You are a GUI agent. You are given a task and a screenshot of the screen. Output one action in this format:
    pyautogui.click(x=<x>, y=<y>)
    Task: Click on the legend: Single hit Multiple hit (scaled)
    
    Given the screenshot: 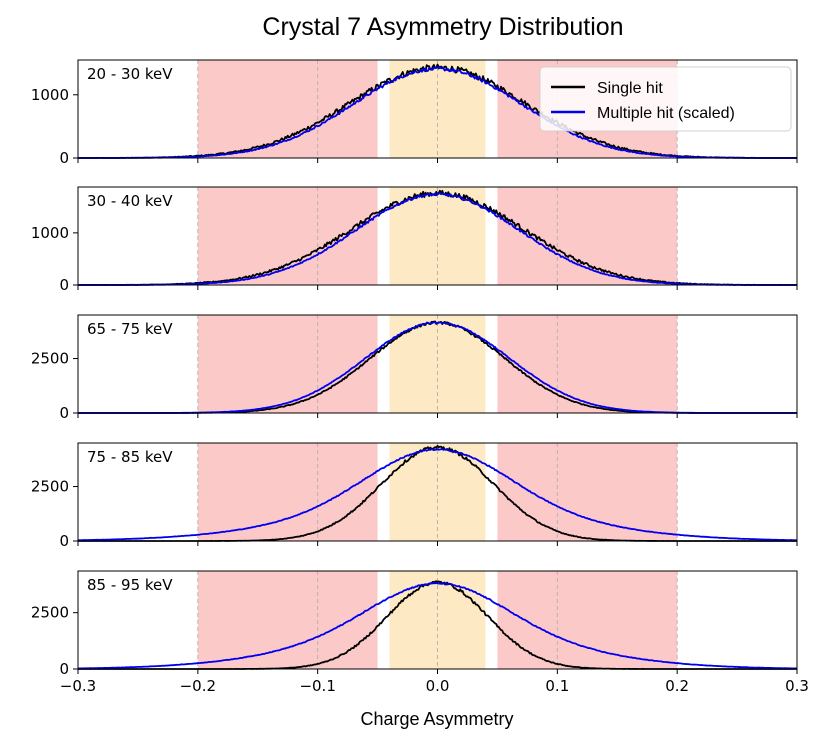 What is the action you would take?
    pyautogui.click(x=665, y=99)
    